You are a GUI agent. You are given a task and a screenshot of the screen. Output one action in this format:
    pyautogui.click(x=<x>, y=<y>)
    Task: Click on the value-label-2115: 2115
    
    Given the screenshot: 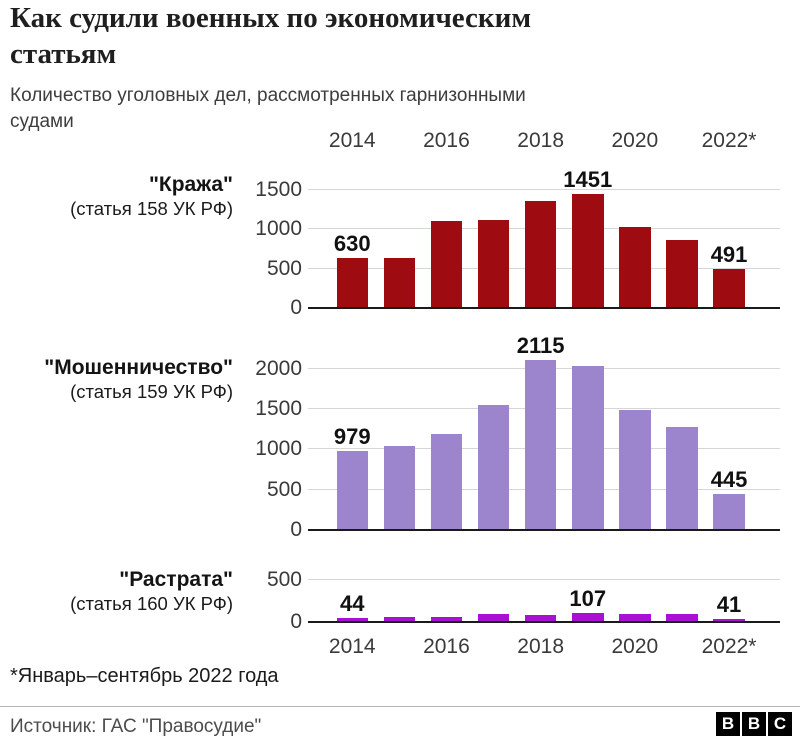 What is the action you would take?
    pyautogui.click(x=540, y=345)
    